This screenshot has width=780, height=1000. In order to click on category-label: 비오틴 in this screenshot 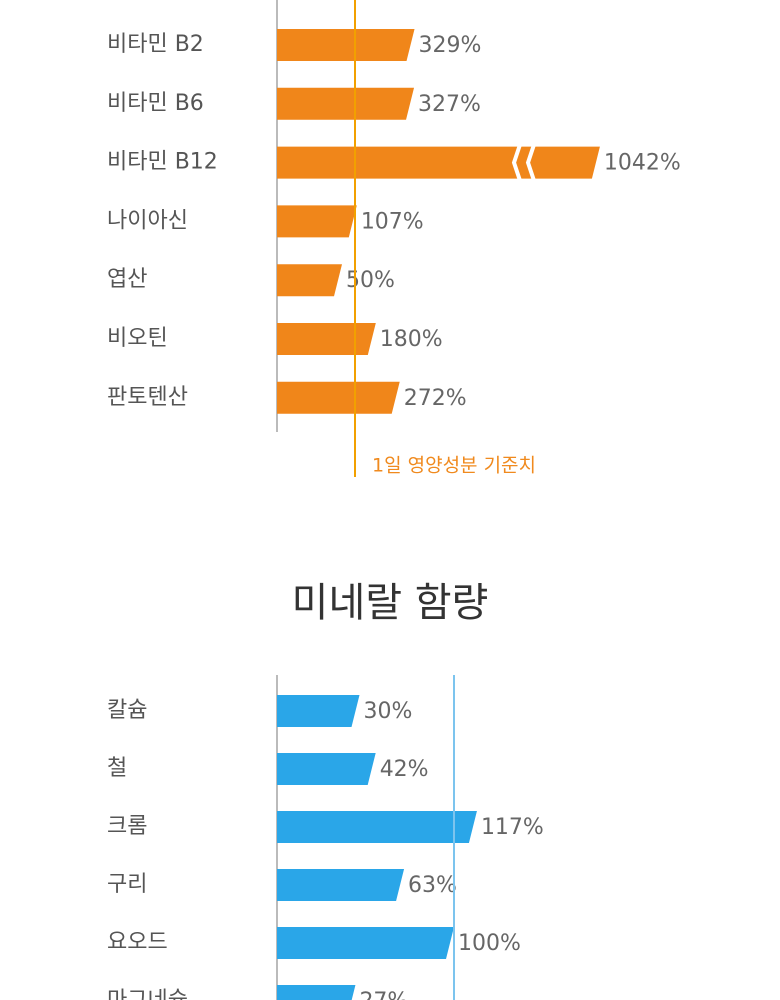, I will do `click(137, 338)`.